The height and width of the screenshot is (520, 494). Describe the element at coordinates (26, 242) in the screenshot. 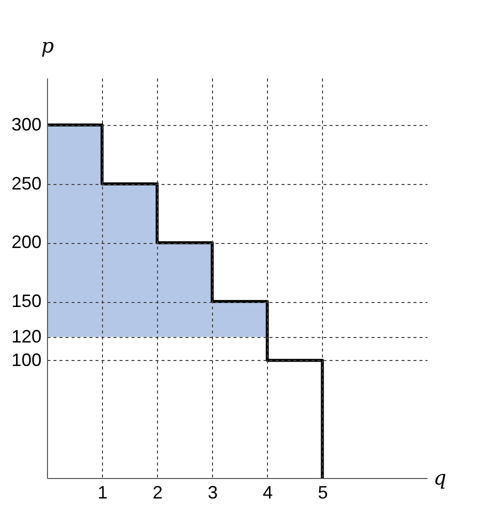

I see `y-tick-label: 200` at that location.